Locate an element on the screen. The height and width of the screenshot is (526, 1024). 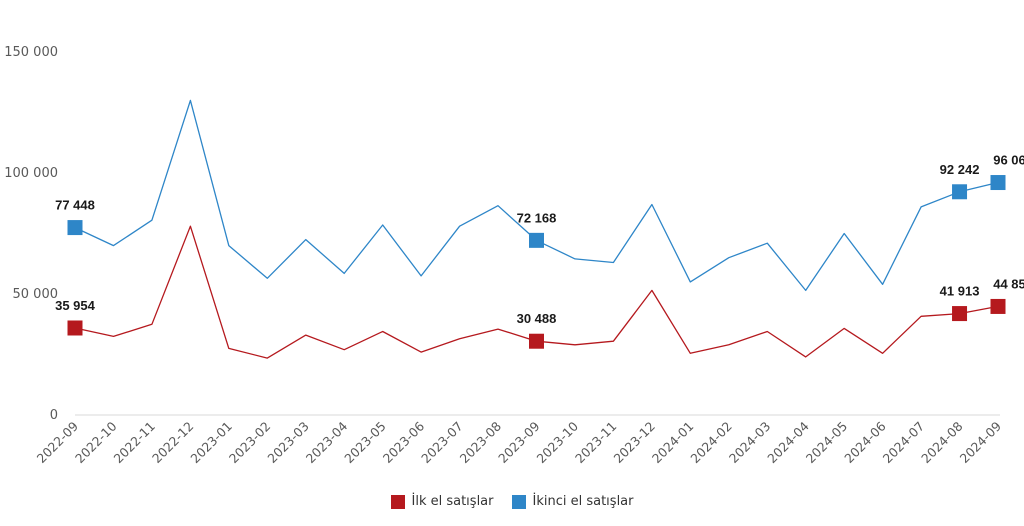
legend-label-first-hand: İlk el satışlar is located at coordinates (452, 501).